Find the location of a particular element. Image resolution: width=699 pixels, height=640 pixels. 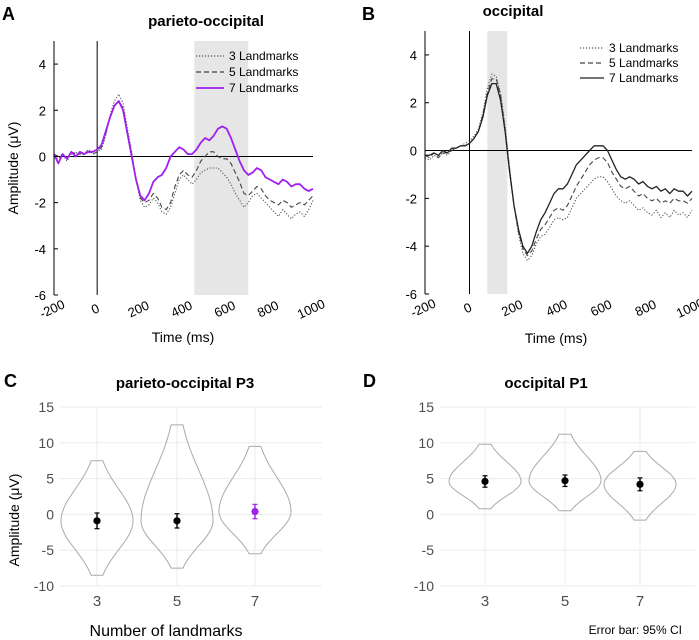

panel-label: B is located at coordinates (368, 14).